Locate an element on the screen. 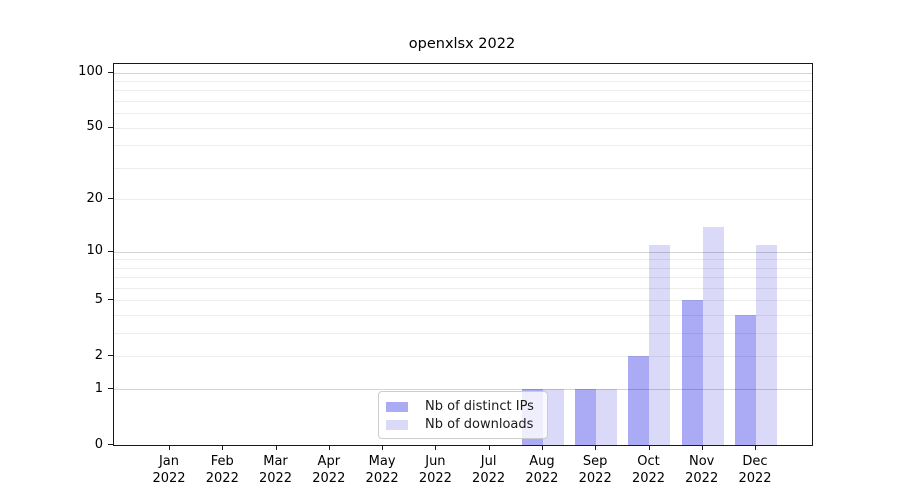 This screenshot has height=500, width=900. y-tick-label-100: 100 is located at coordinates (90, 72).